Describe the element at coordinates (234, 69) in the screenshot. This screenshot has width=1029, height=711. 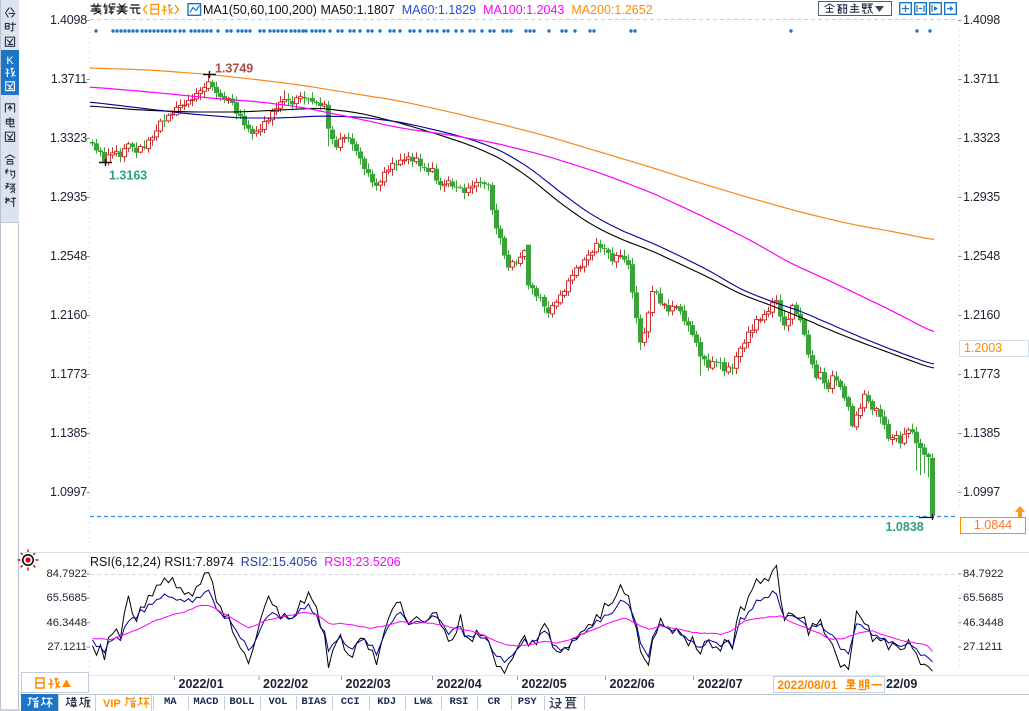
I see `svg-text: 1.3749` at that location.